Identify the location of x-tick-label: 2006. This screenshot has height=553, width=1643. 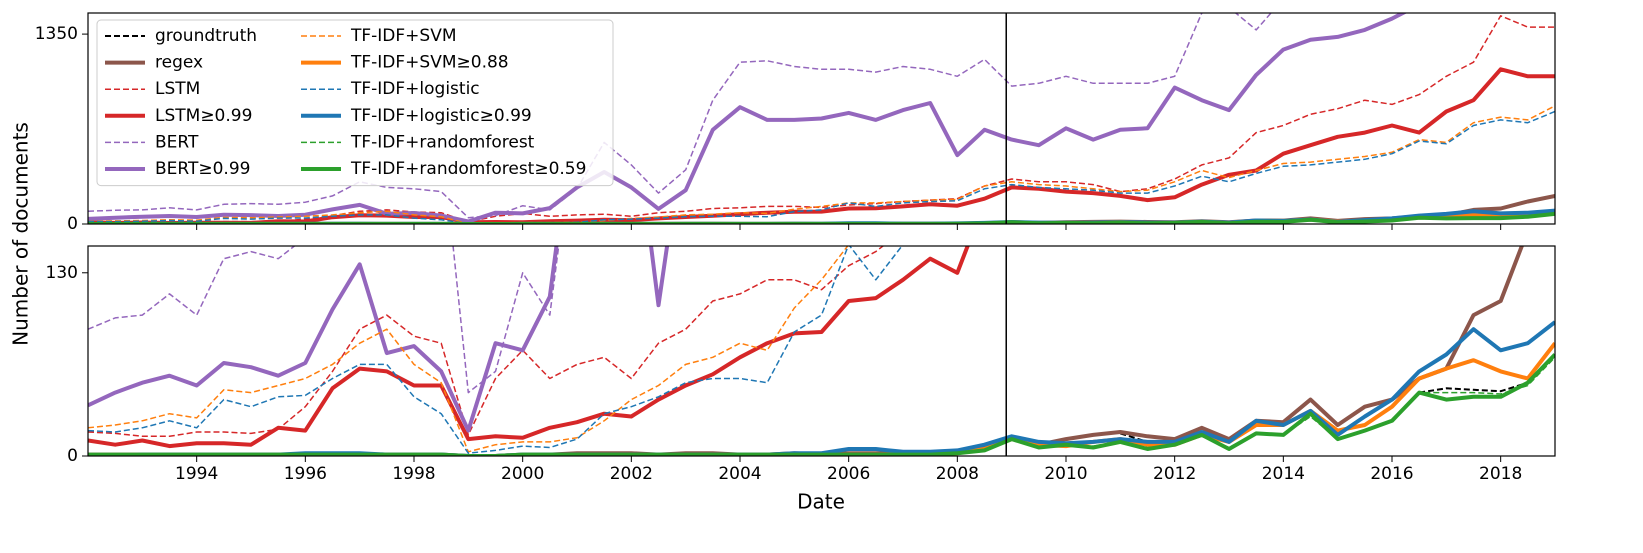
(848, 474).